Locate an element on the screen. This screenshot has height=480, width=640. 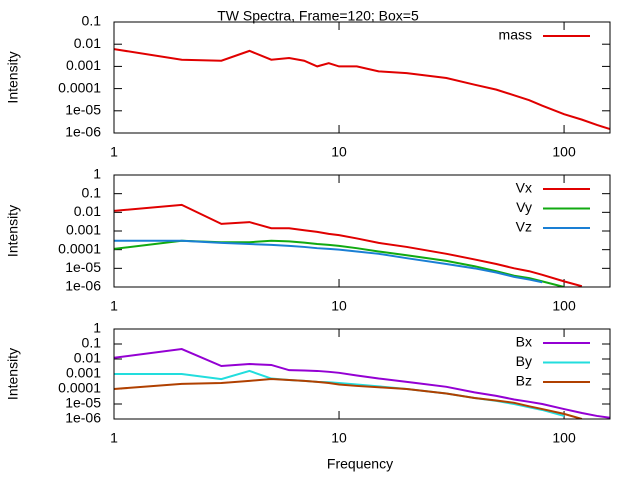
legend-label: mass is located at coordinates (515, 35).